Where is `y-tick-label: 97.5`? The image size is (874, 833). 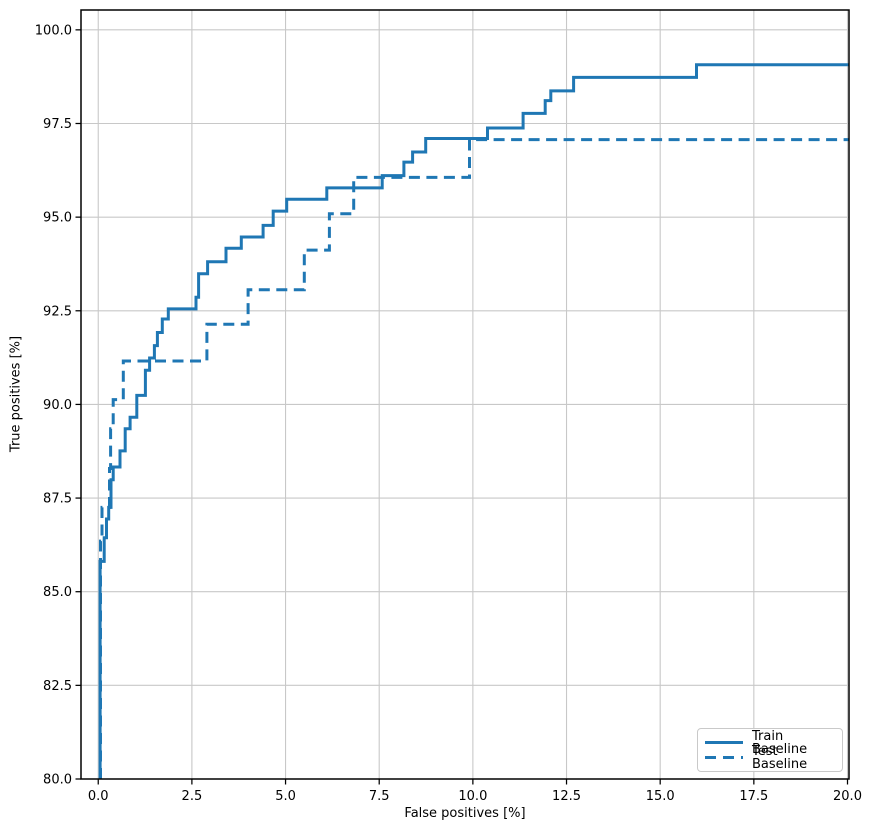 y-tick-label: 97.5 is located at coordinates (57, 124).